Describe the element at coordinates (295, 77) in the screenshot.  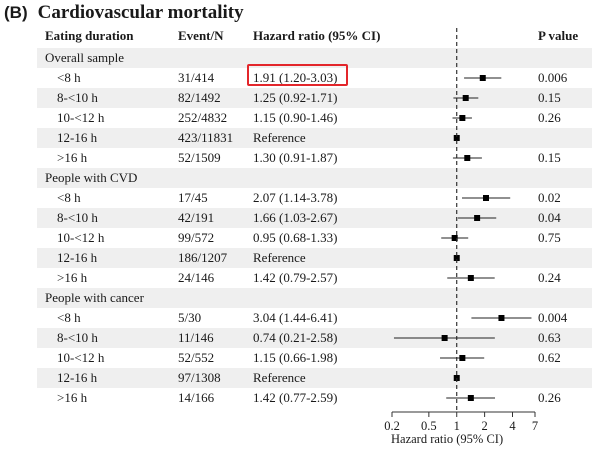
I see `hazard-ratio-text: 1.91 (1.20-3.03)` at that location.